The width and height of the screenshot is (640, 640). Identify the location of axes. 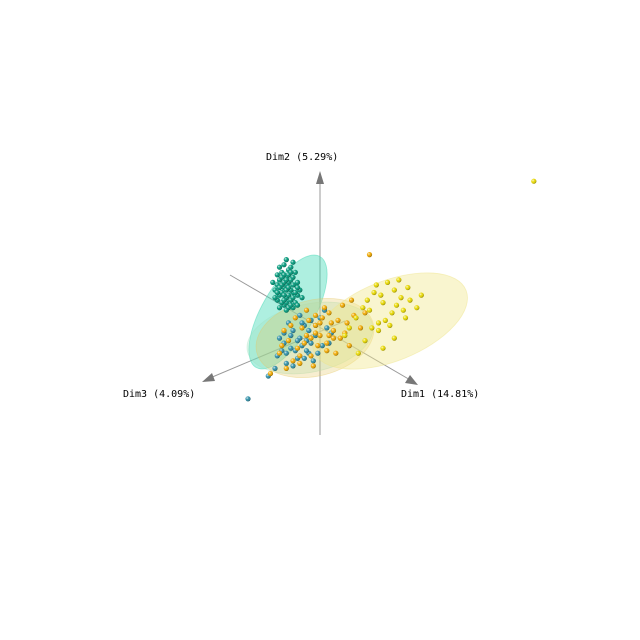
(310, 303).